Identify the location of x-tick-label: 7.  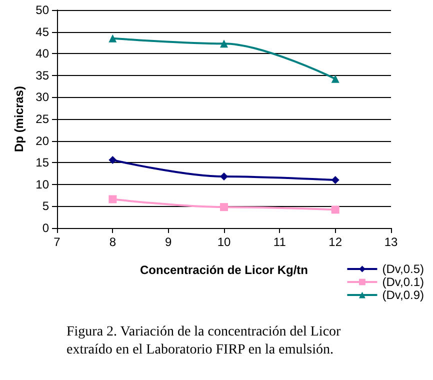
(57, 242).